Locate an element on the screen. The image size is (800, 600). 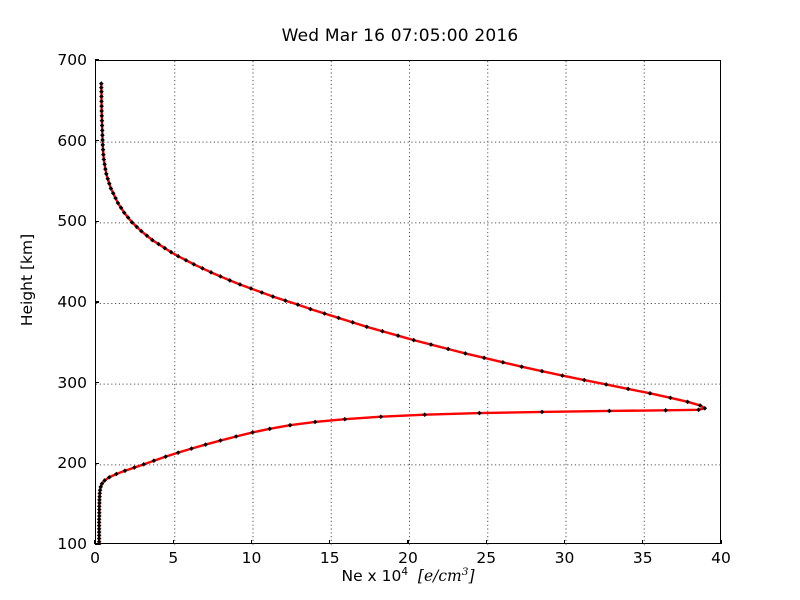
x-axis-label: Ne x 104 [e/cm3] is located at coordinates (408, 575).